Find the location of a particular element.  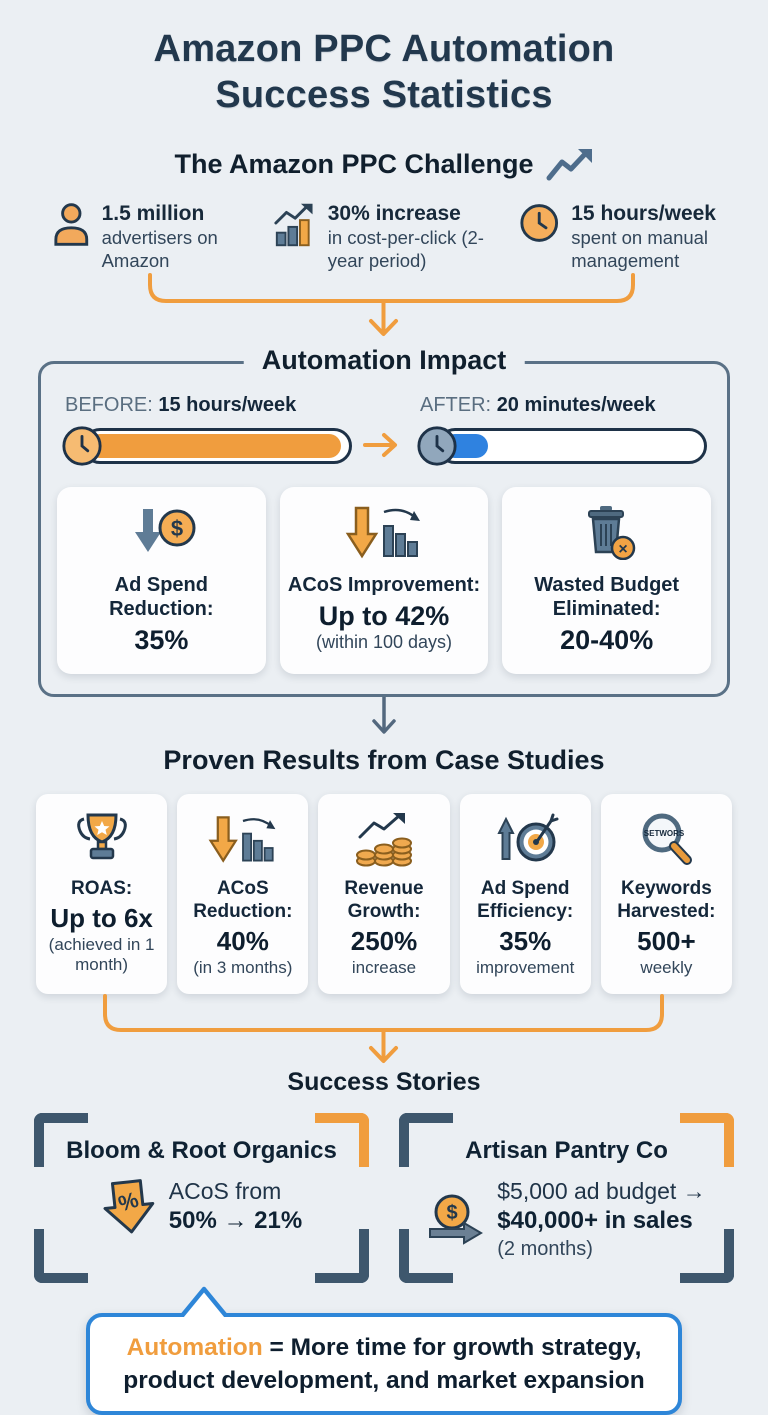

dollar-glyph: $ is located at coordinates (177, 528).